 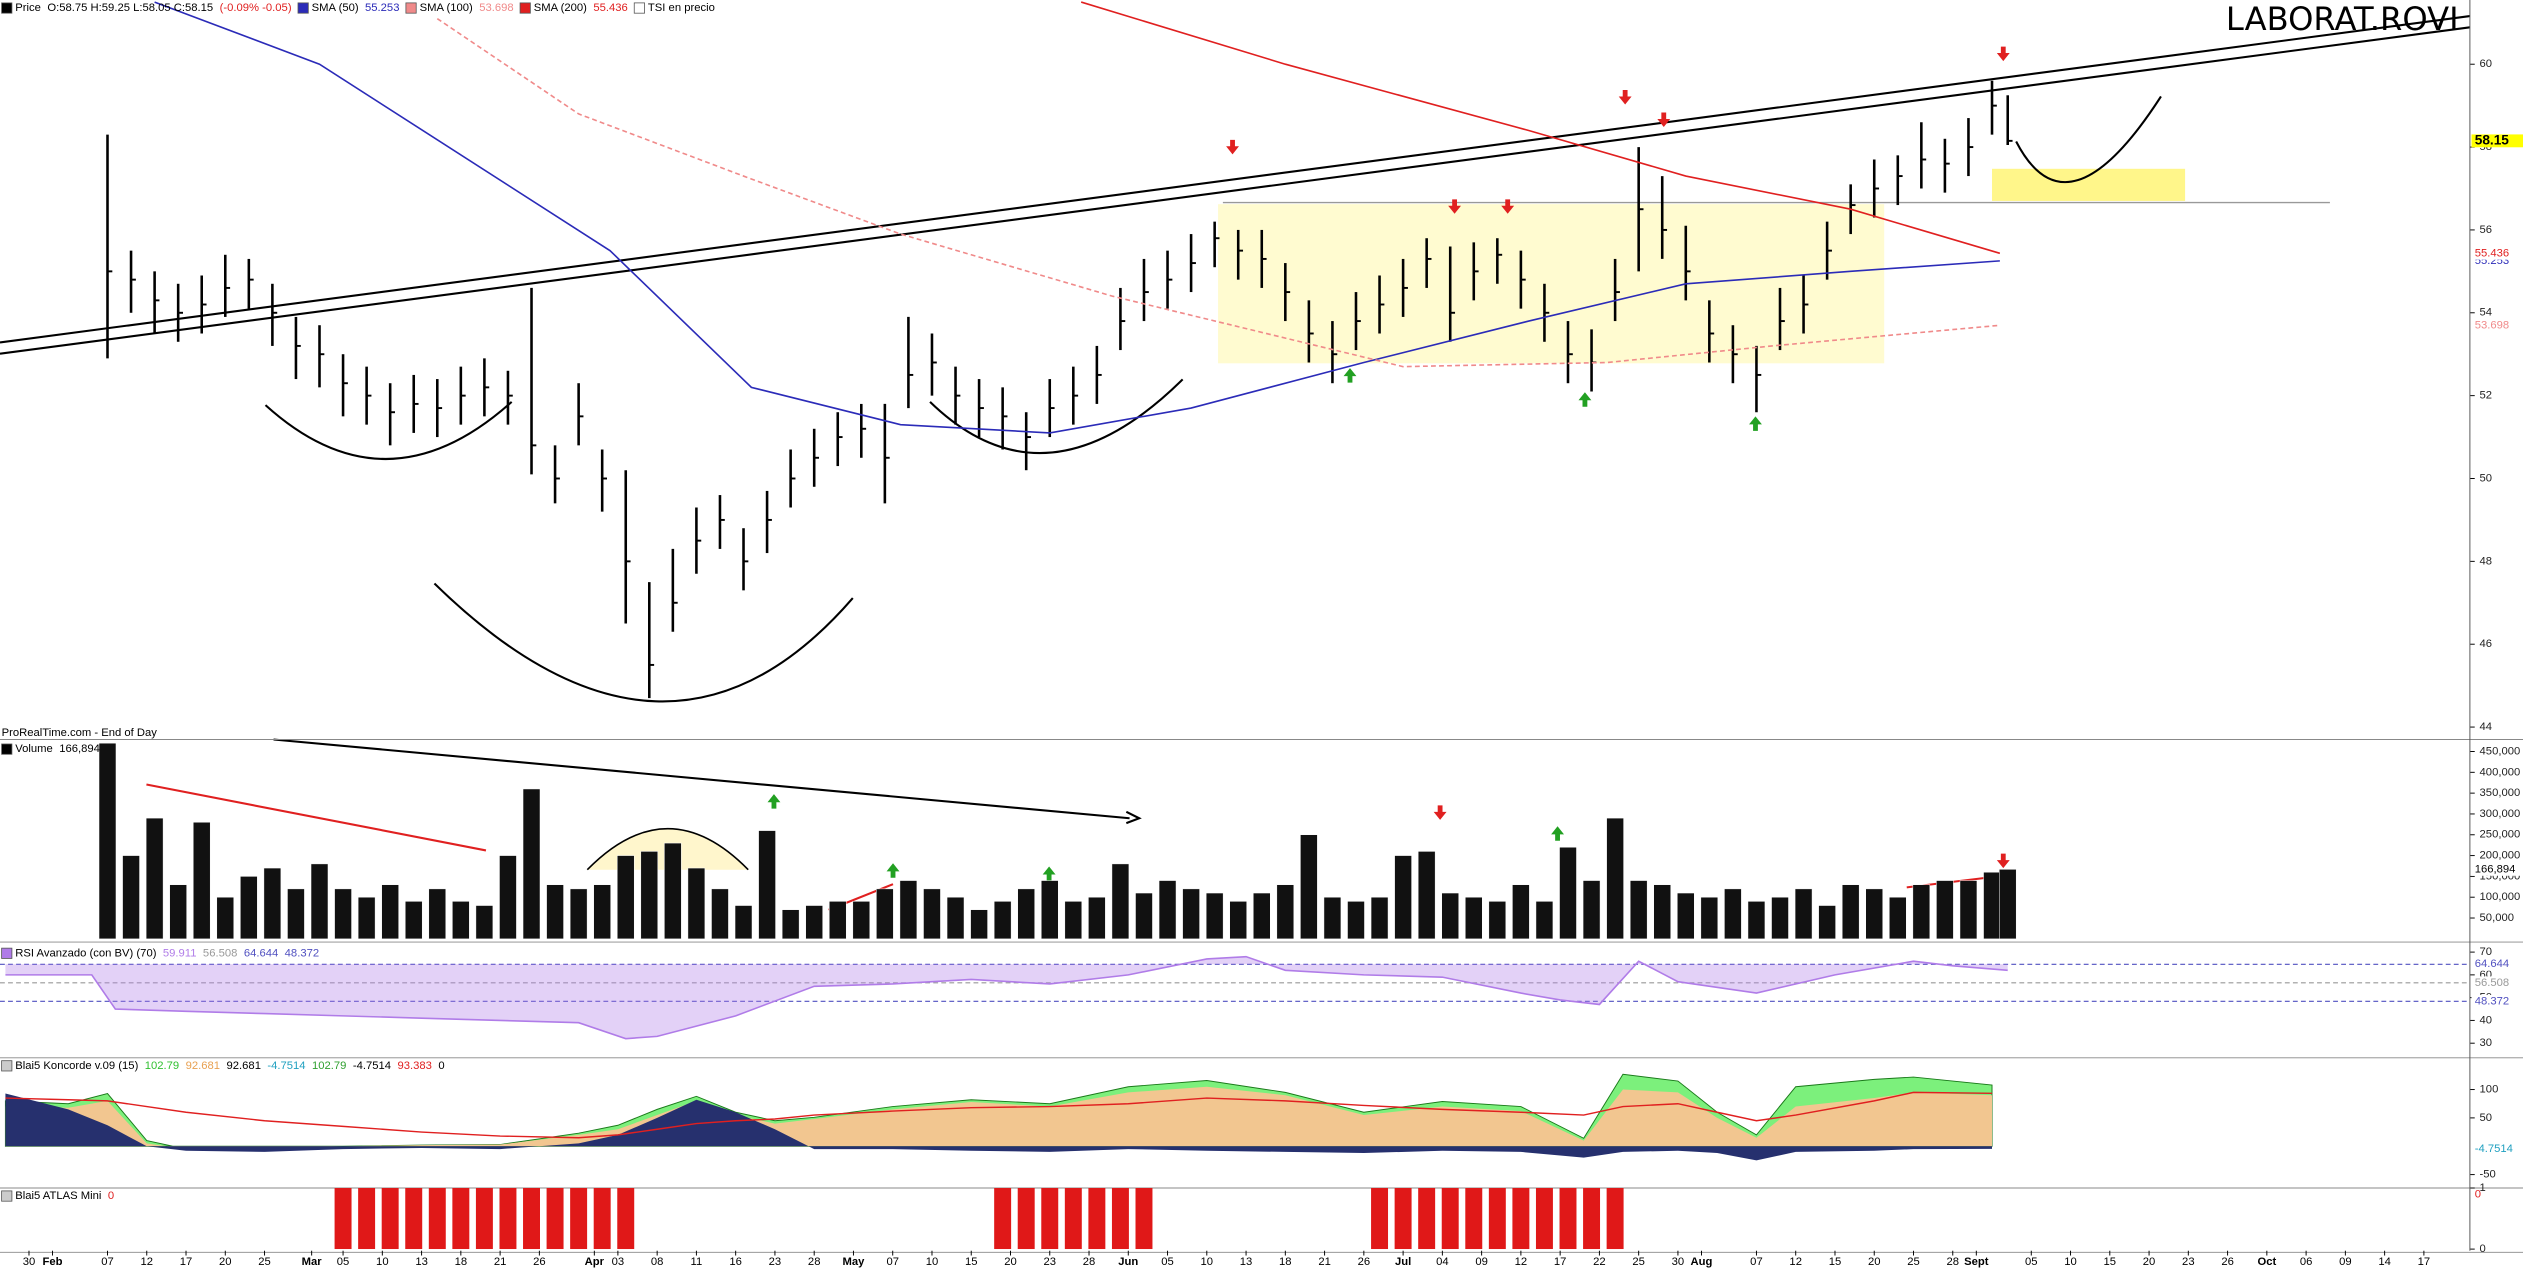 I want to click on x-tick-label: Mar, so click(x=312, y=1262).